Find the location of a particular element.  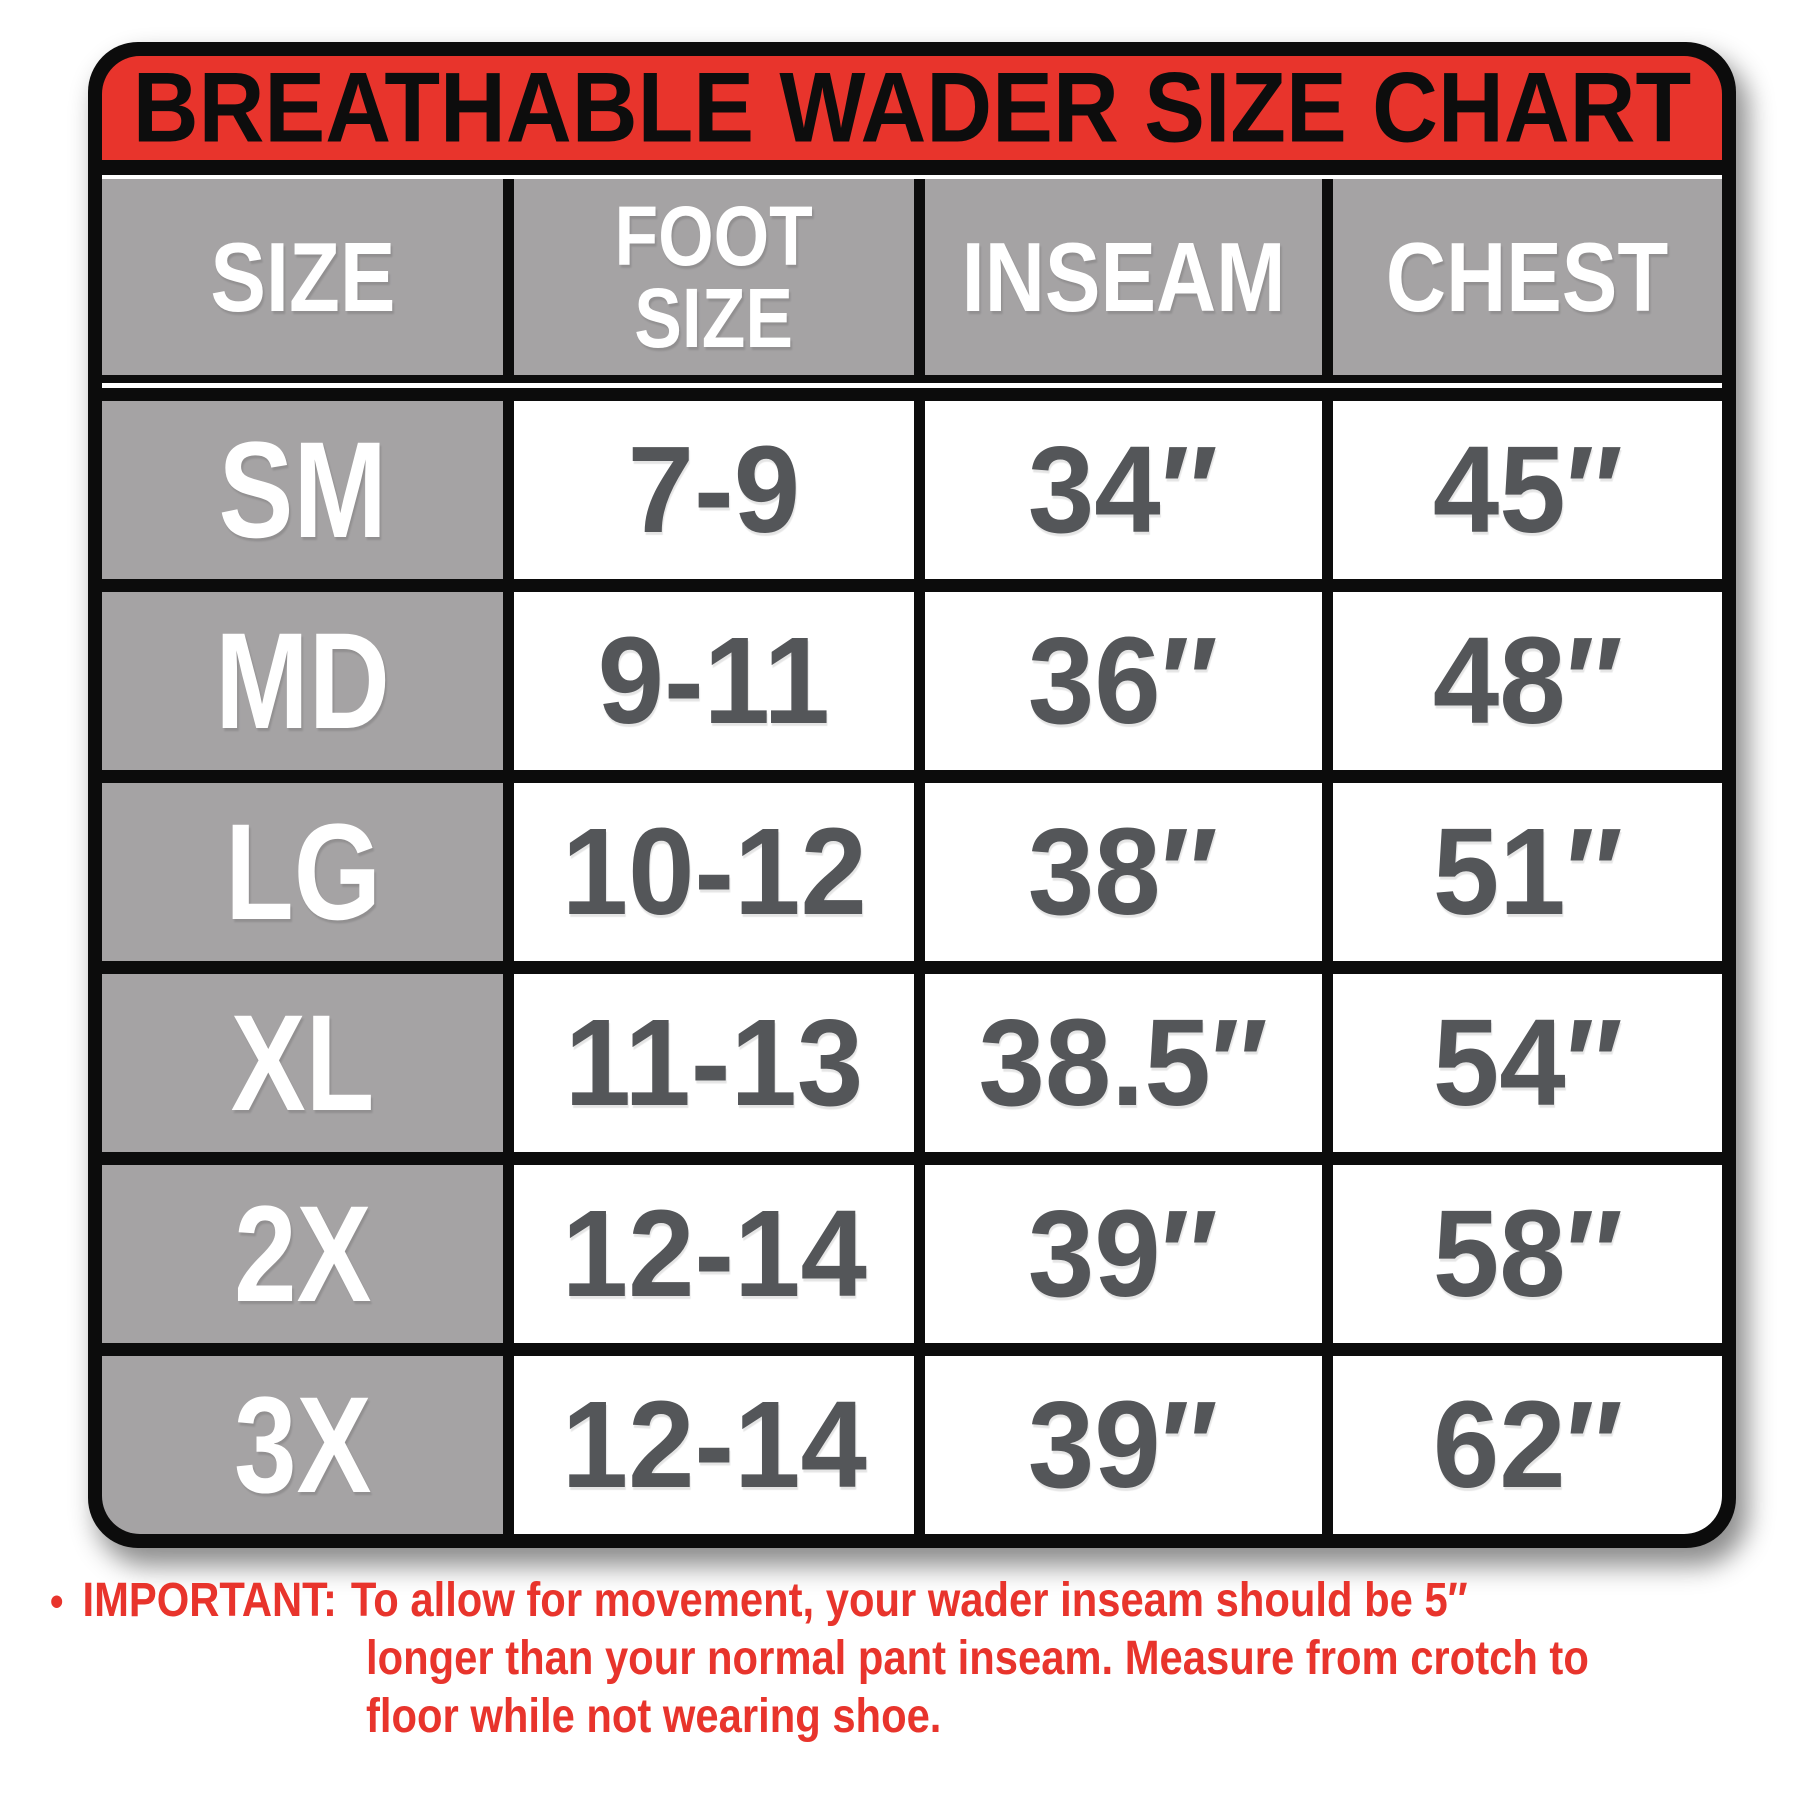

header-label-foot-size: FOOT SIZE is located at coordinates (714, 276).